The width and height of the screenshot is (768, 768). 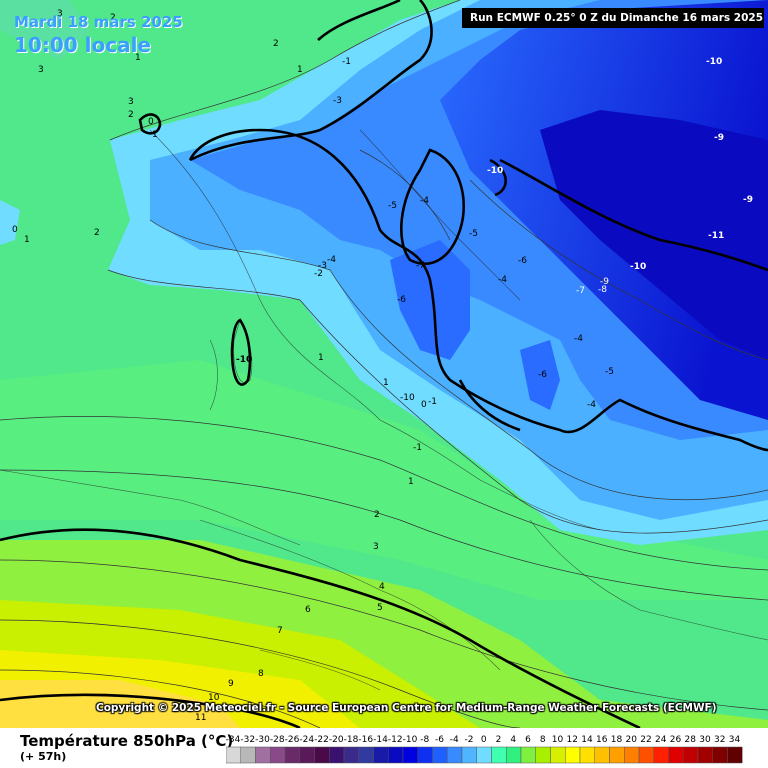 I want to click on legend-tick-label: 8, so click(x=543, y=740).